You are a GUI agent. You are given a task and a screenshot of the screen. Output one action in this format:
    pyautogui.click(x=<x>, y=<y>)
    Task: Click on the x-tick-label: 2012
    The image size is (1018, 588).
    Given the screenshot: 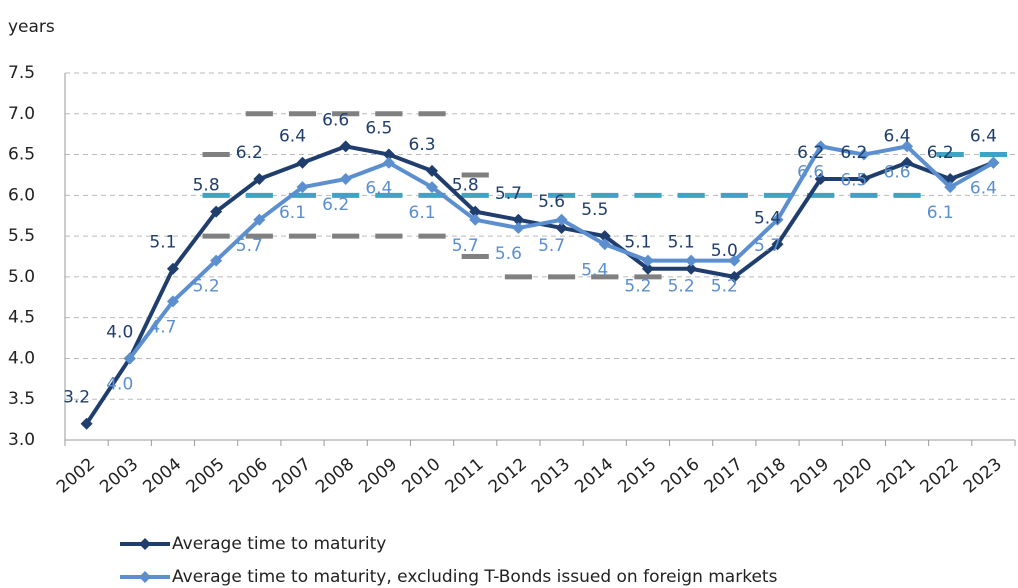 What is the action you would take?
    pyautogui.click(x=508, y=475)
    